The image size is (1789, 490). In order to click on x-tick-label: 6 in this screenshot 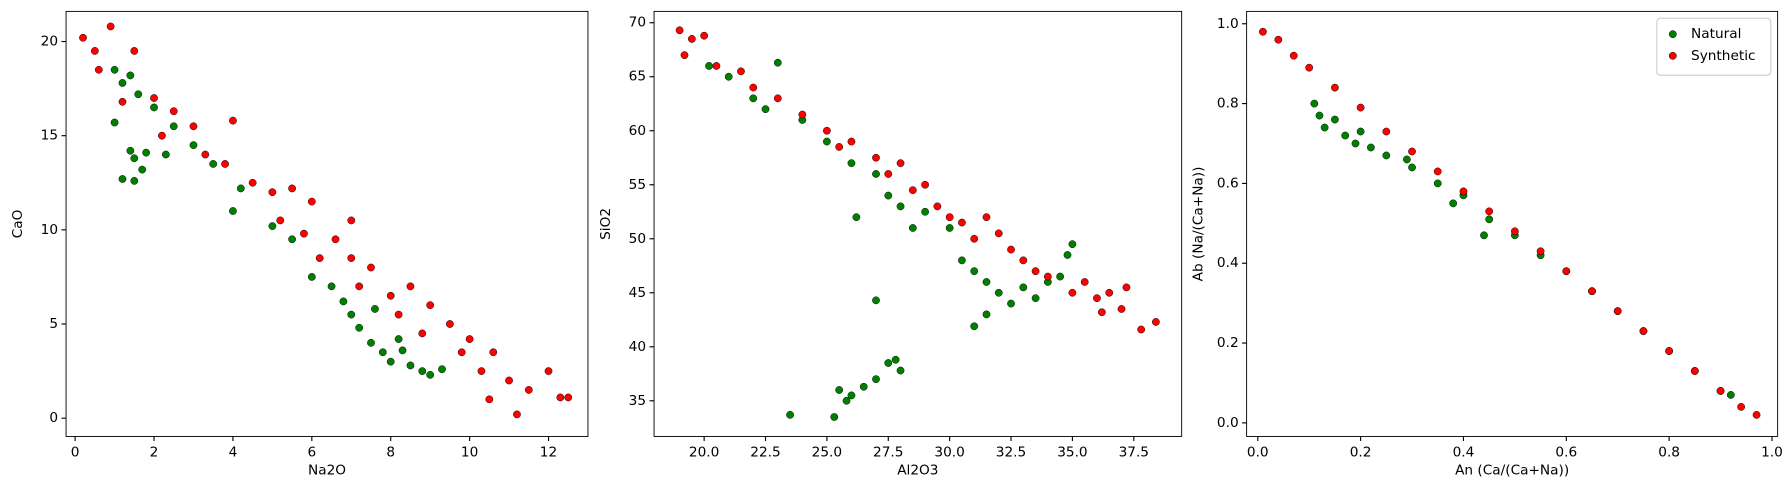, I will do `click(311, 452)`.